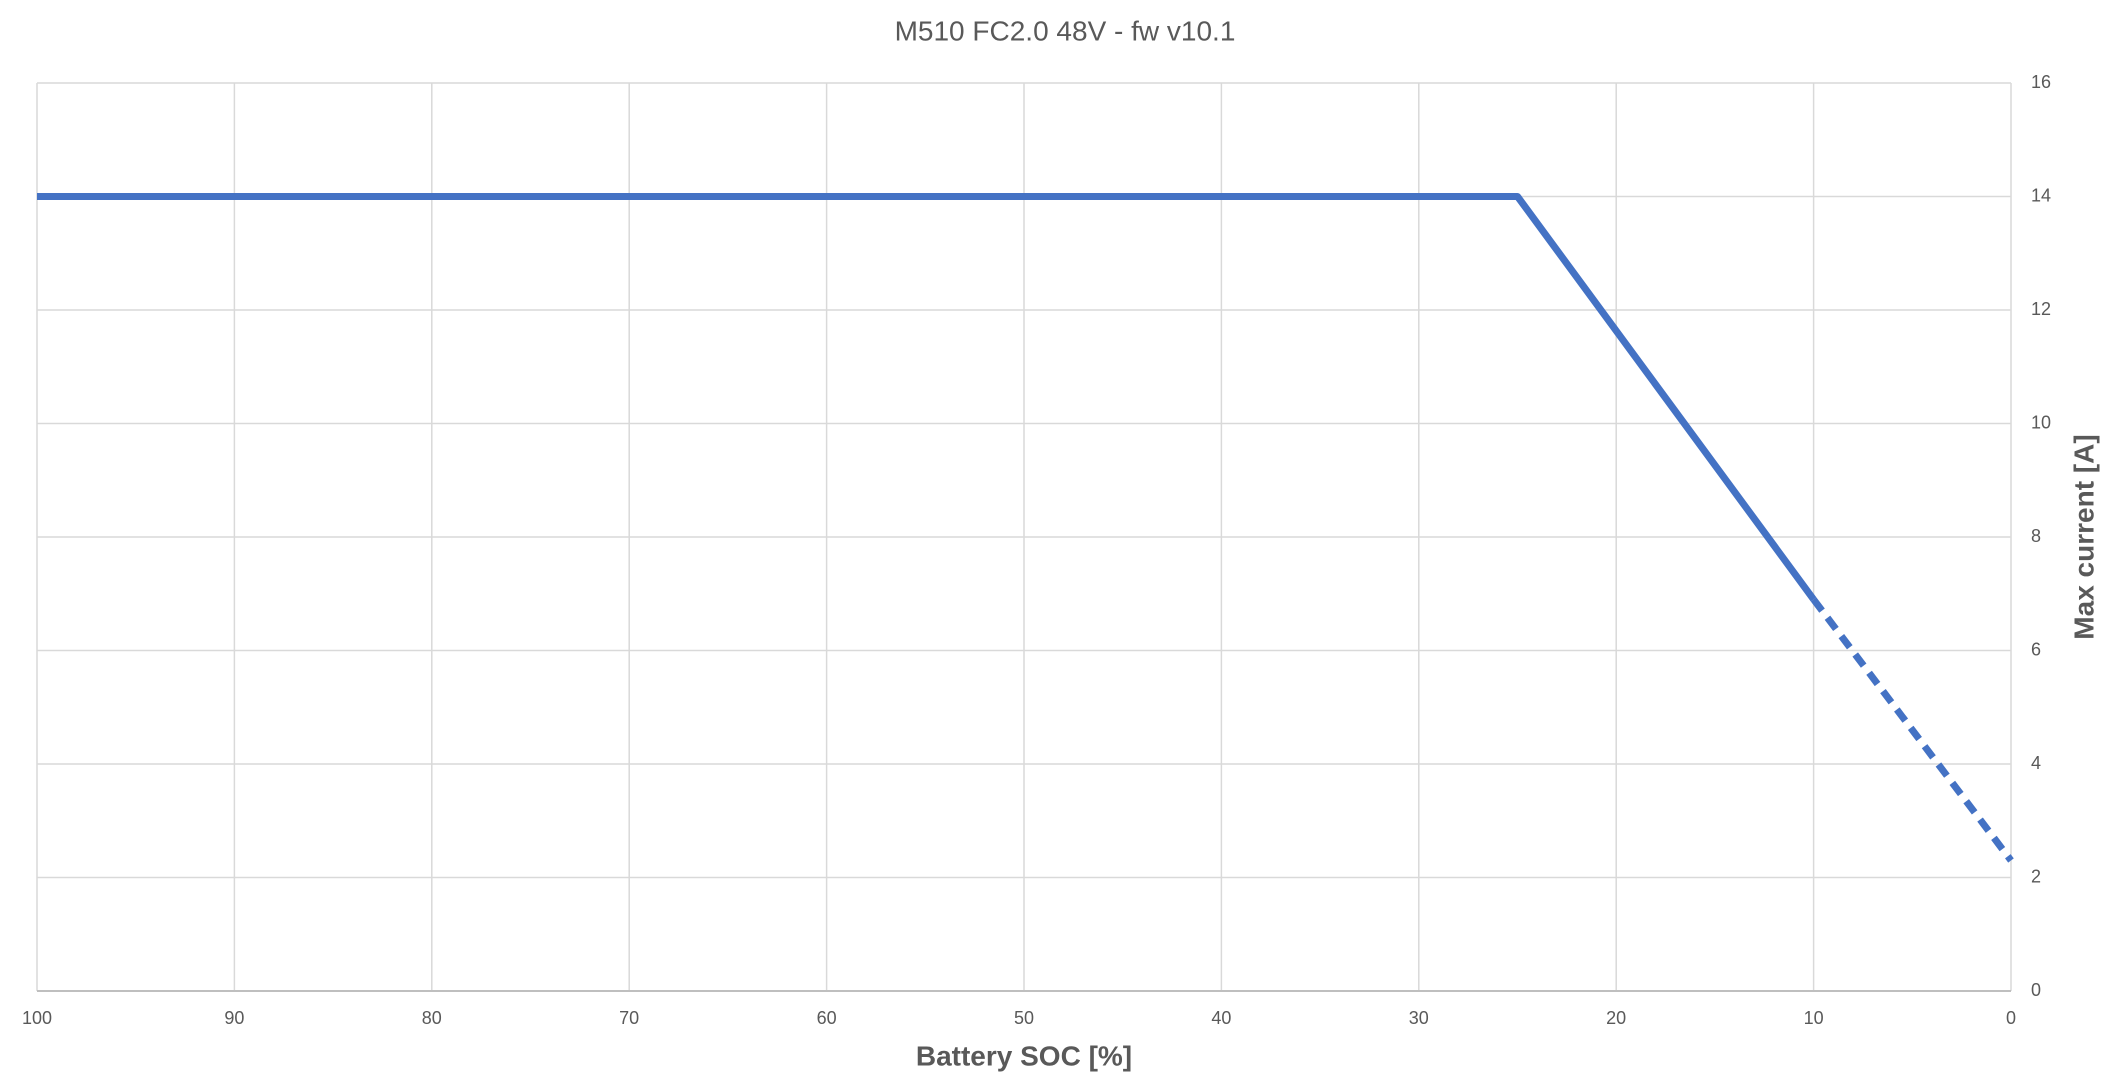  I want to click on x-tick-label: 100, so click(37, 1018).